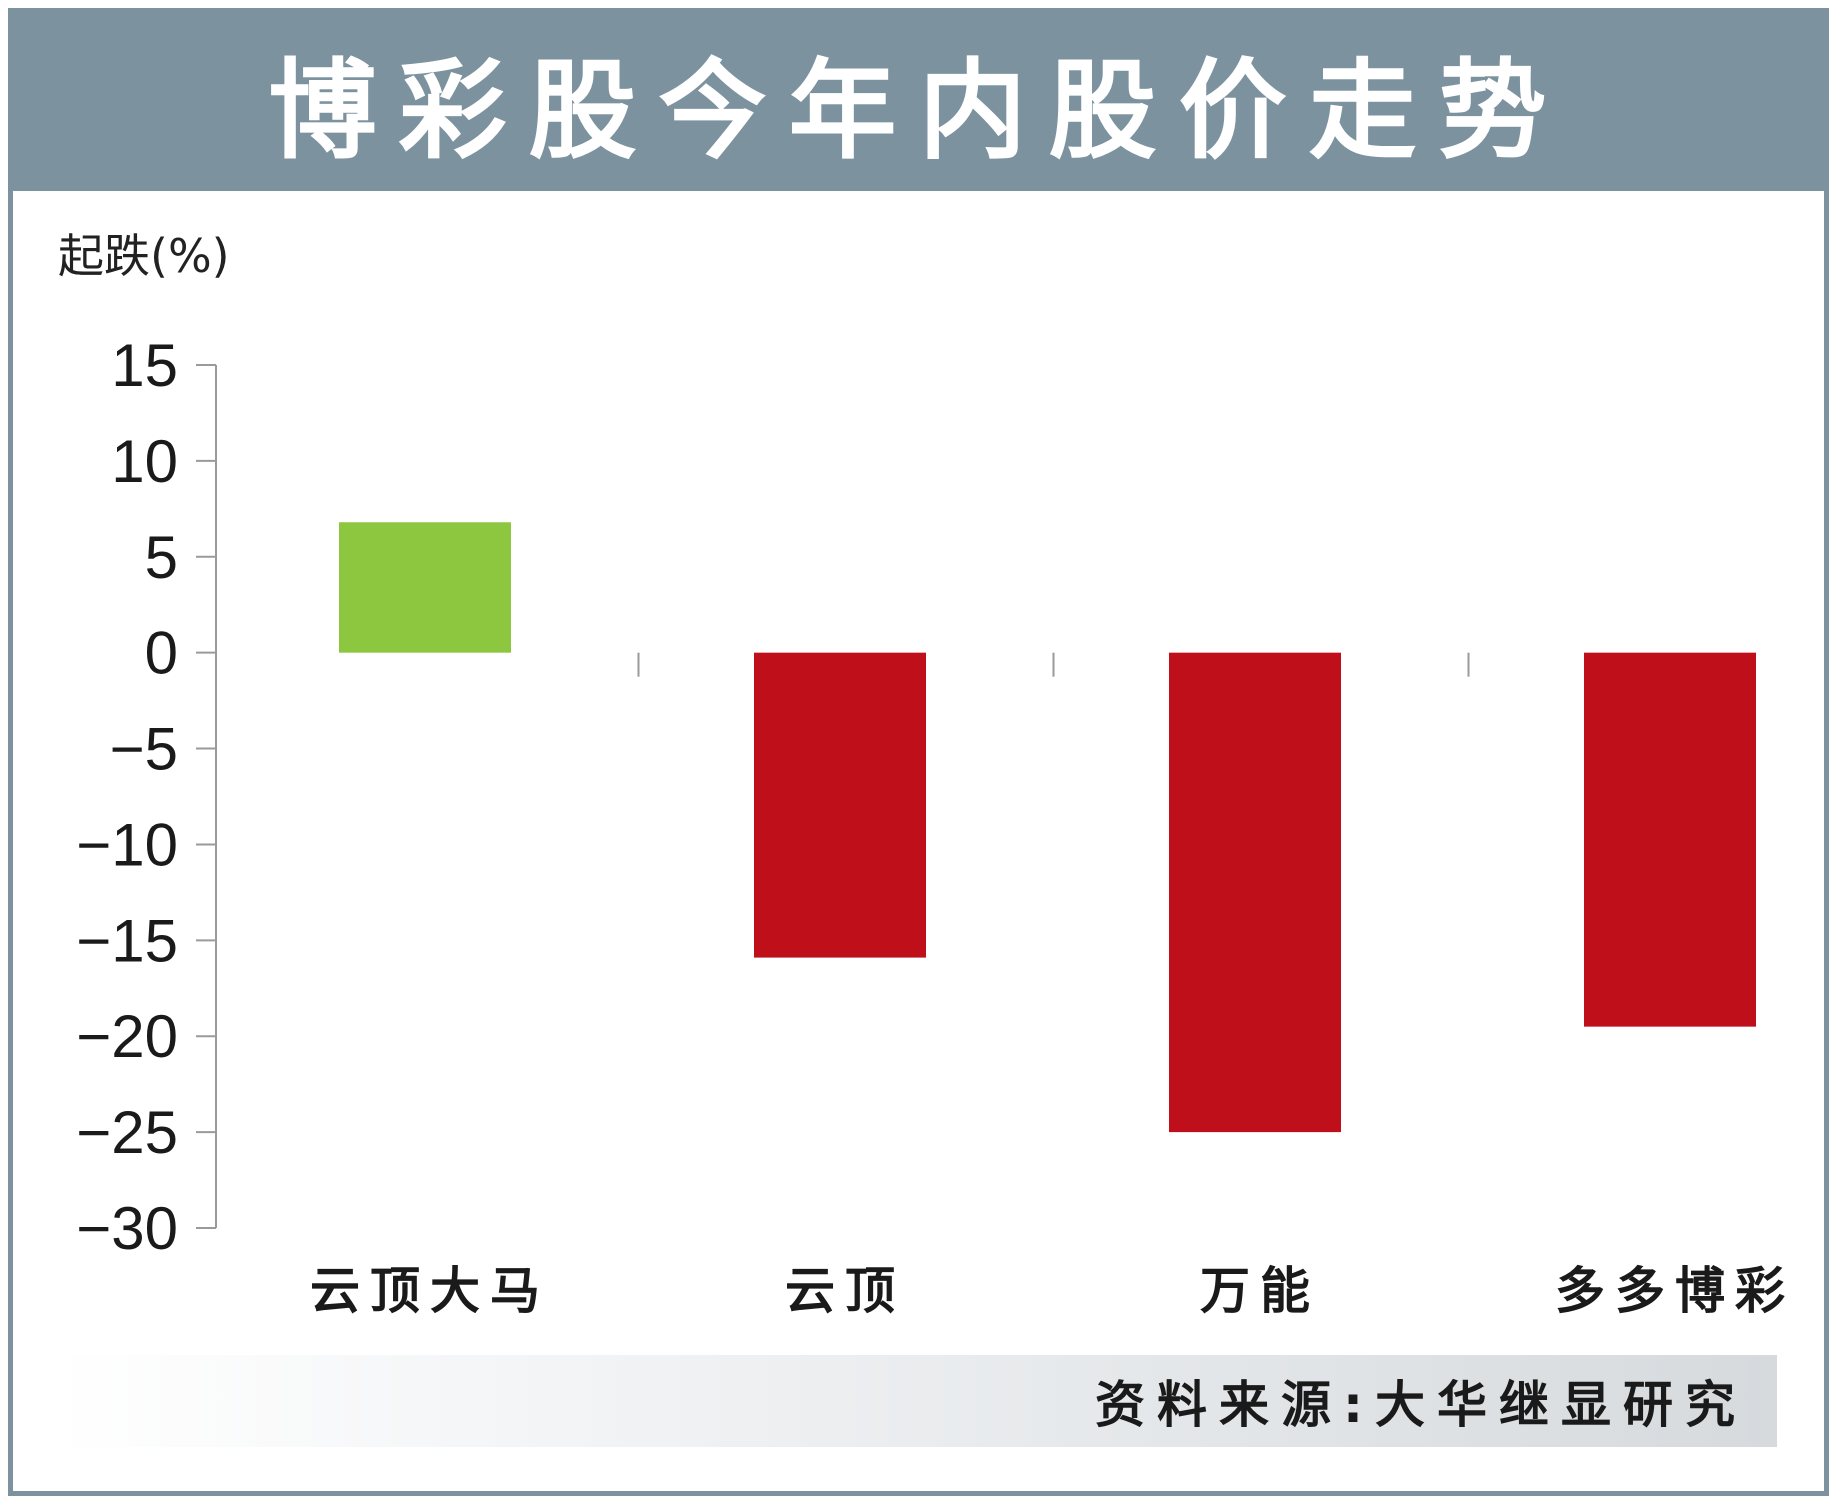  I want to click on y-tick-label: −10, so click(127, 844).